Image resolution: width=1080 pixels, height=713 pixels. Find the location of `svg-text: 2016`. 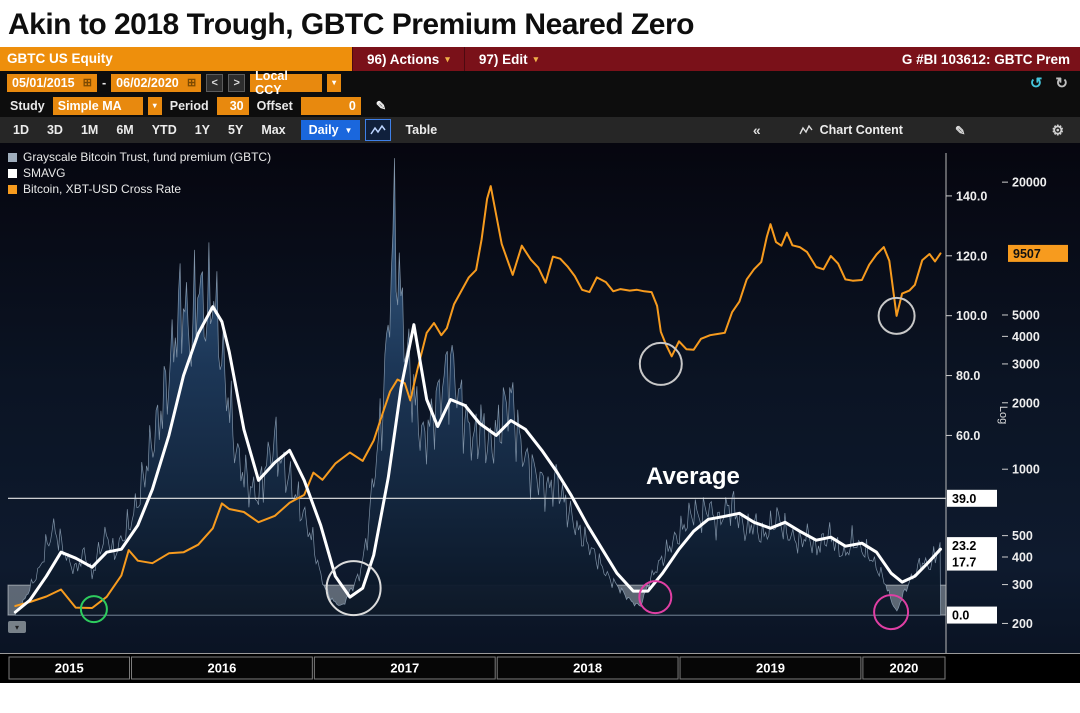

svg-text: 2016 is located at coordinates (221, 668).